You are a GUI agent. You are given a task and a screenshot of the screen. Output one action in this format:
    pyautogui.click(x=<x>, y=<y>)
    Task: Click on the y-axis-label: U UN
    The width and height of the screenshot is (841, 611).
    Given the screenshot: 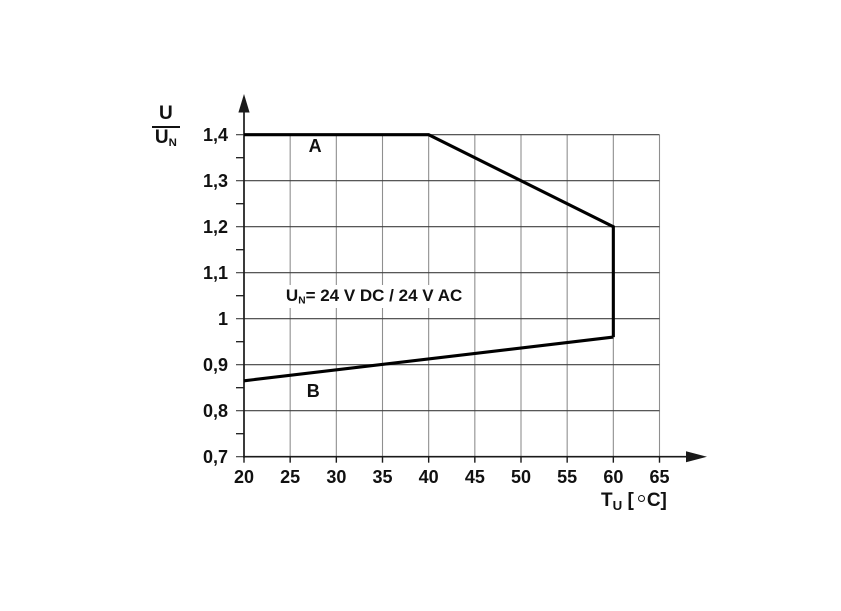 What is the action you would take?
    pyautogui.click(x=166, y=126)
    